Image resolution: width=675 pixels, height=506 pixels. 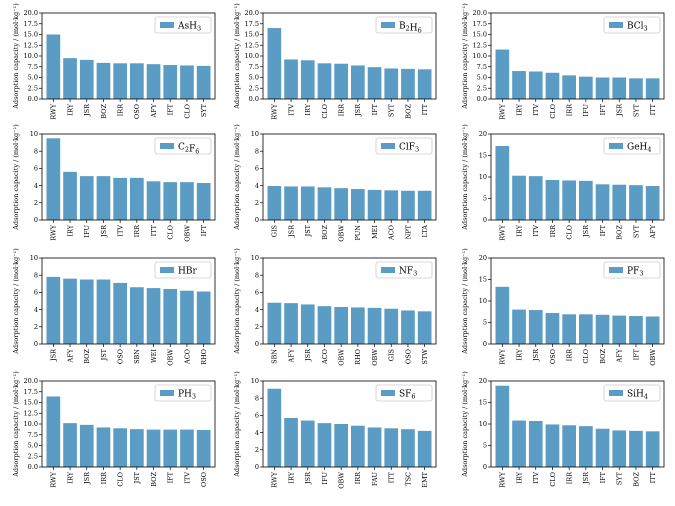 I want to click on bar-rho, so click(x=203, y=317).